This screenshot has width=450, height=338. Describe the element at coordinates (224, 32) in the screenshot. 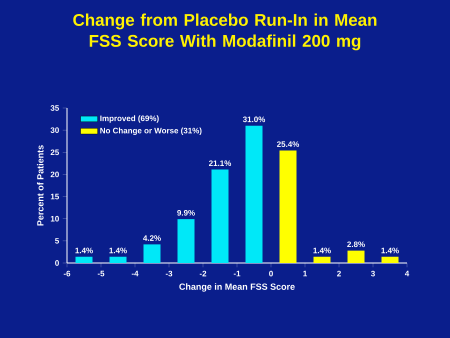

I see `chart-title: Change from Placebo Run-In in Mean FSS Score With Modafinil 200 mg` at that location.